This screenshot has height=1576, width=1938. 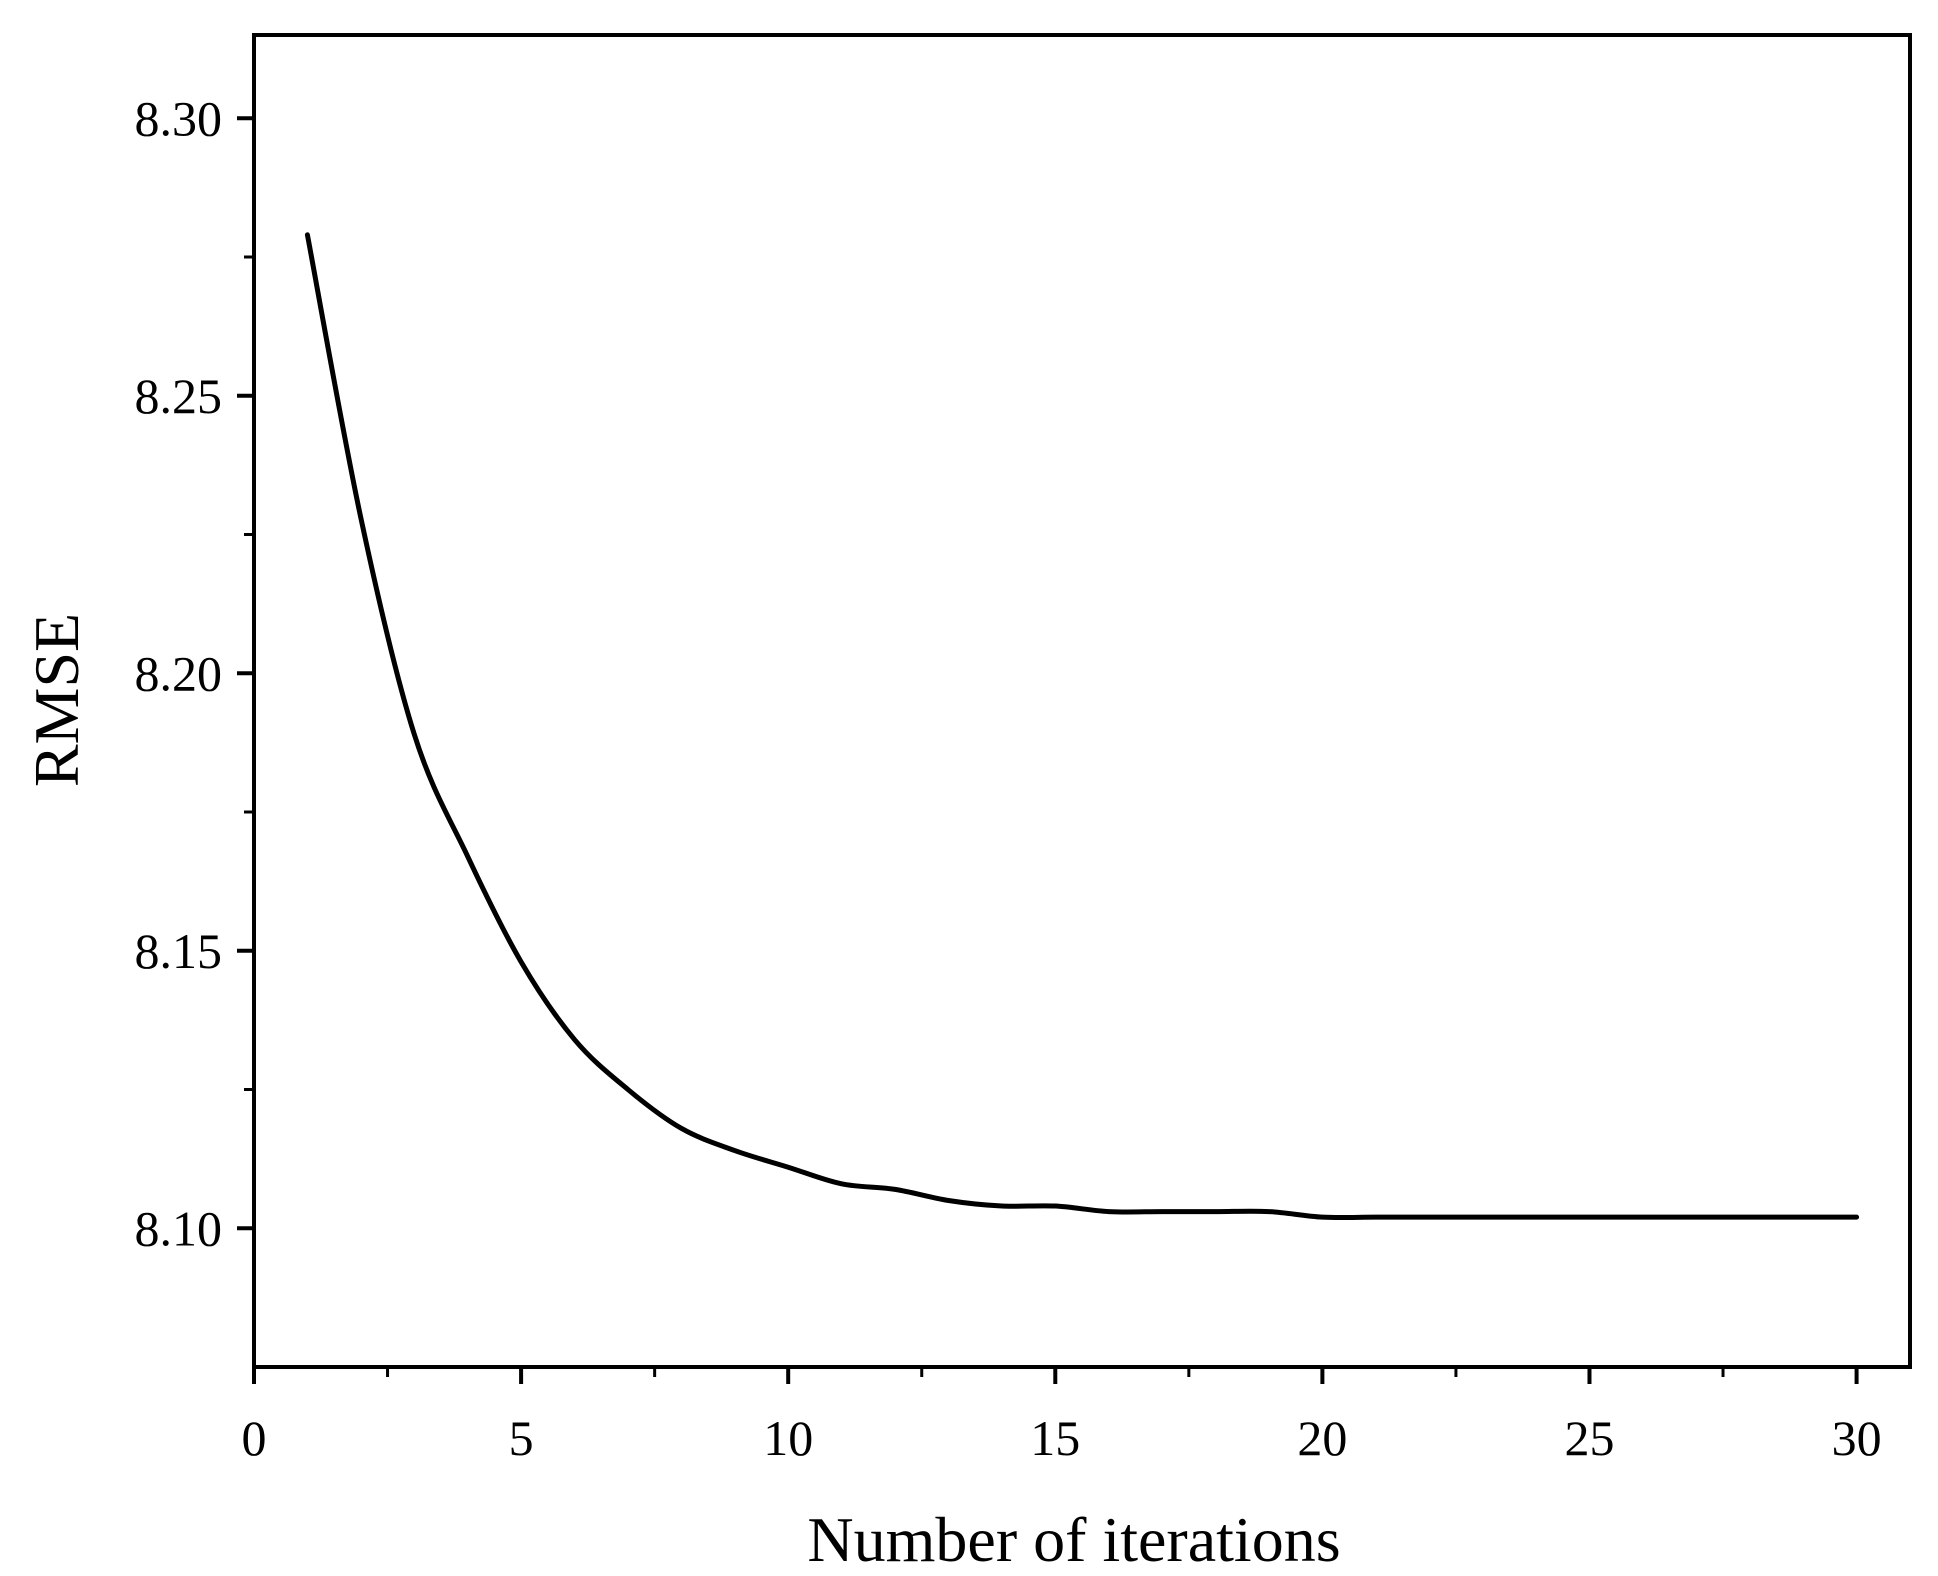 I want to click on x-tick-label: 20, so click(x=1322, y=1438).